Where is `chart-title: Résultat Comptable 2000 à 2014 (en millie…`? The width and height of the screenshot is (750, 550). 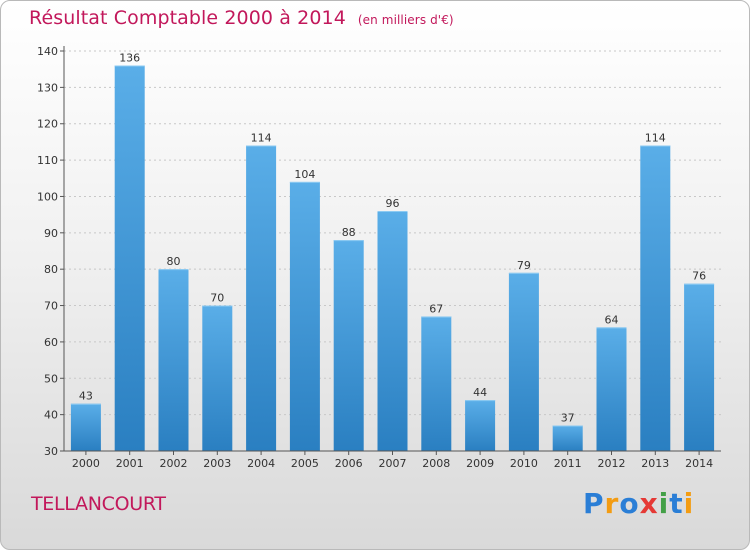
chart-title: Résultat Comptable 2000 à 2014 (en millie… is located at coordinates (241, 18).